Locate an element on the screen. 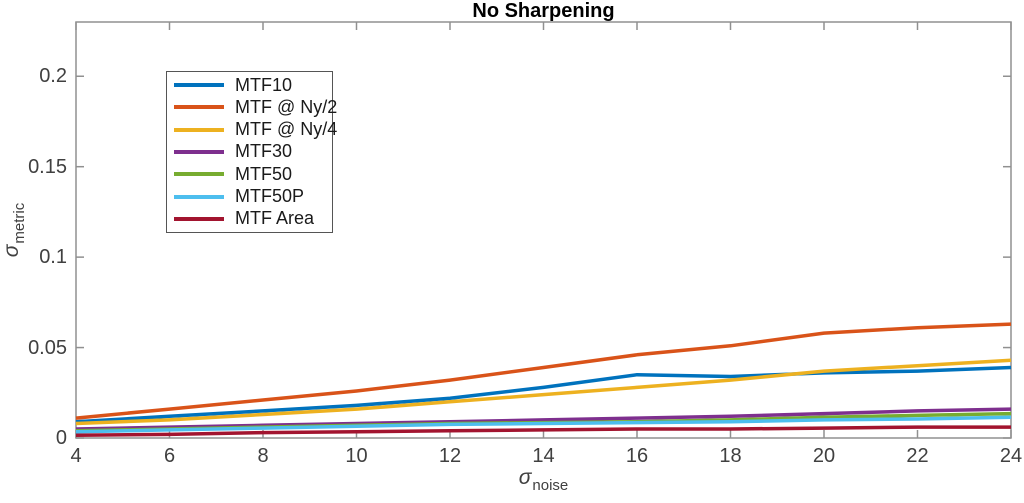 The height and width of the screenshot is (503, 1024). y-axis-label: σmetric is located at coordinates (14, 230).